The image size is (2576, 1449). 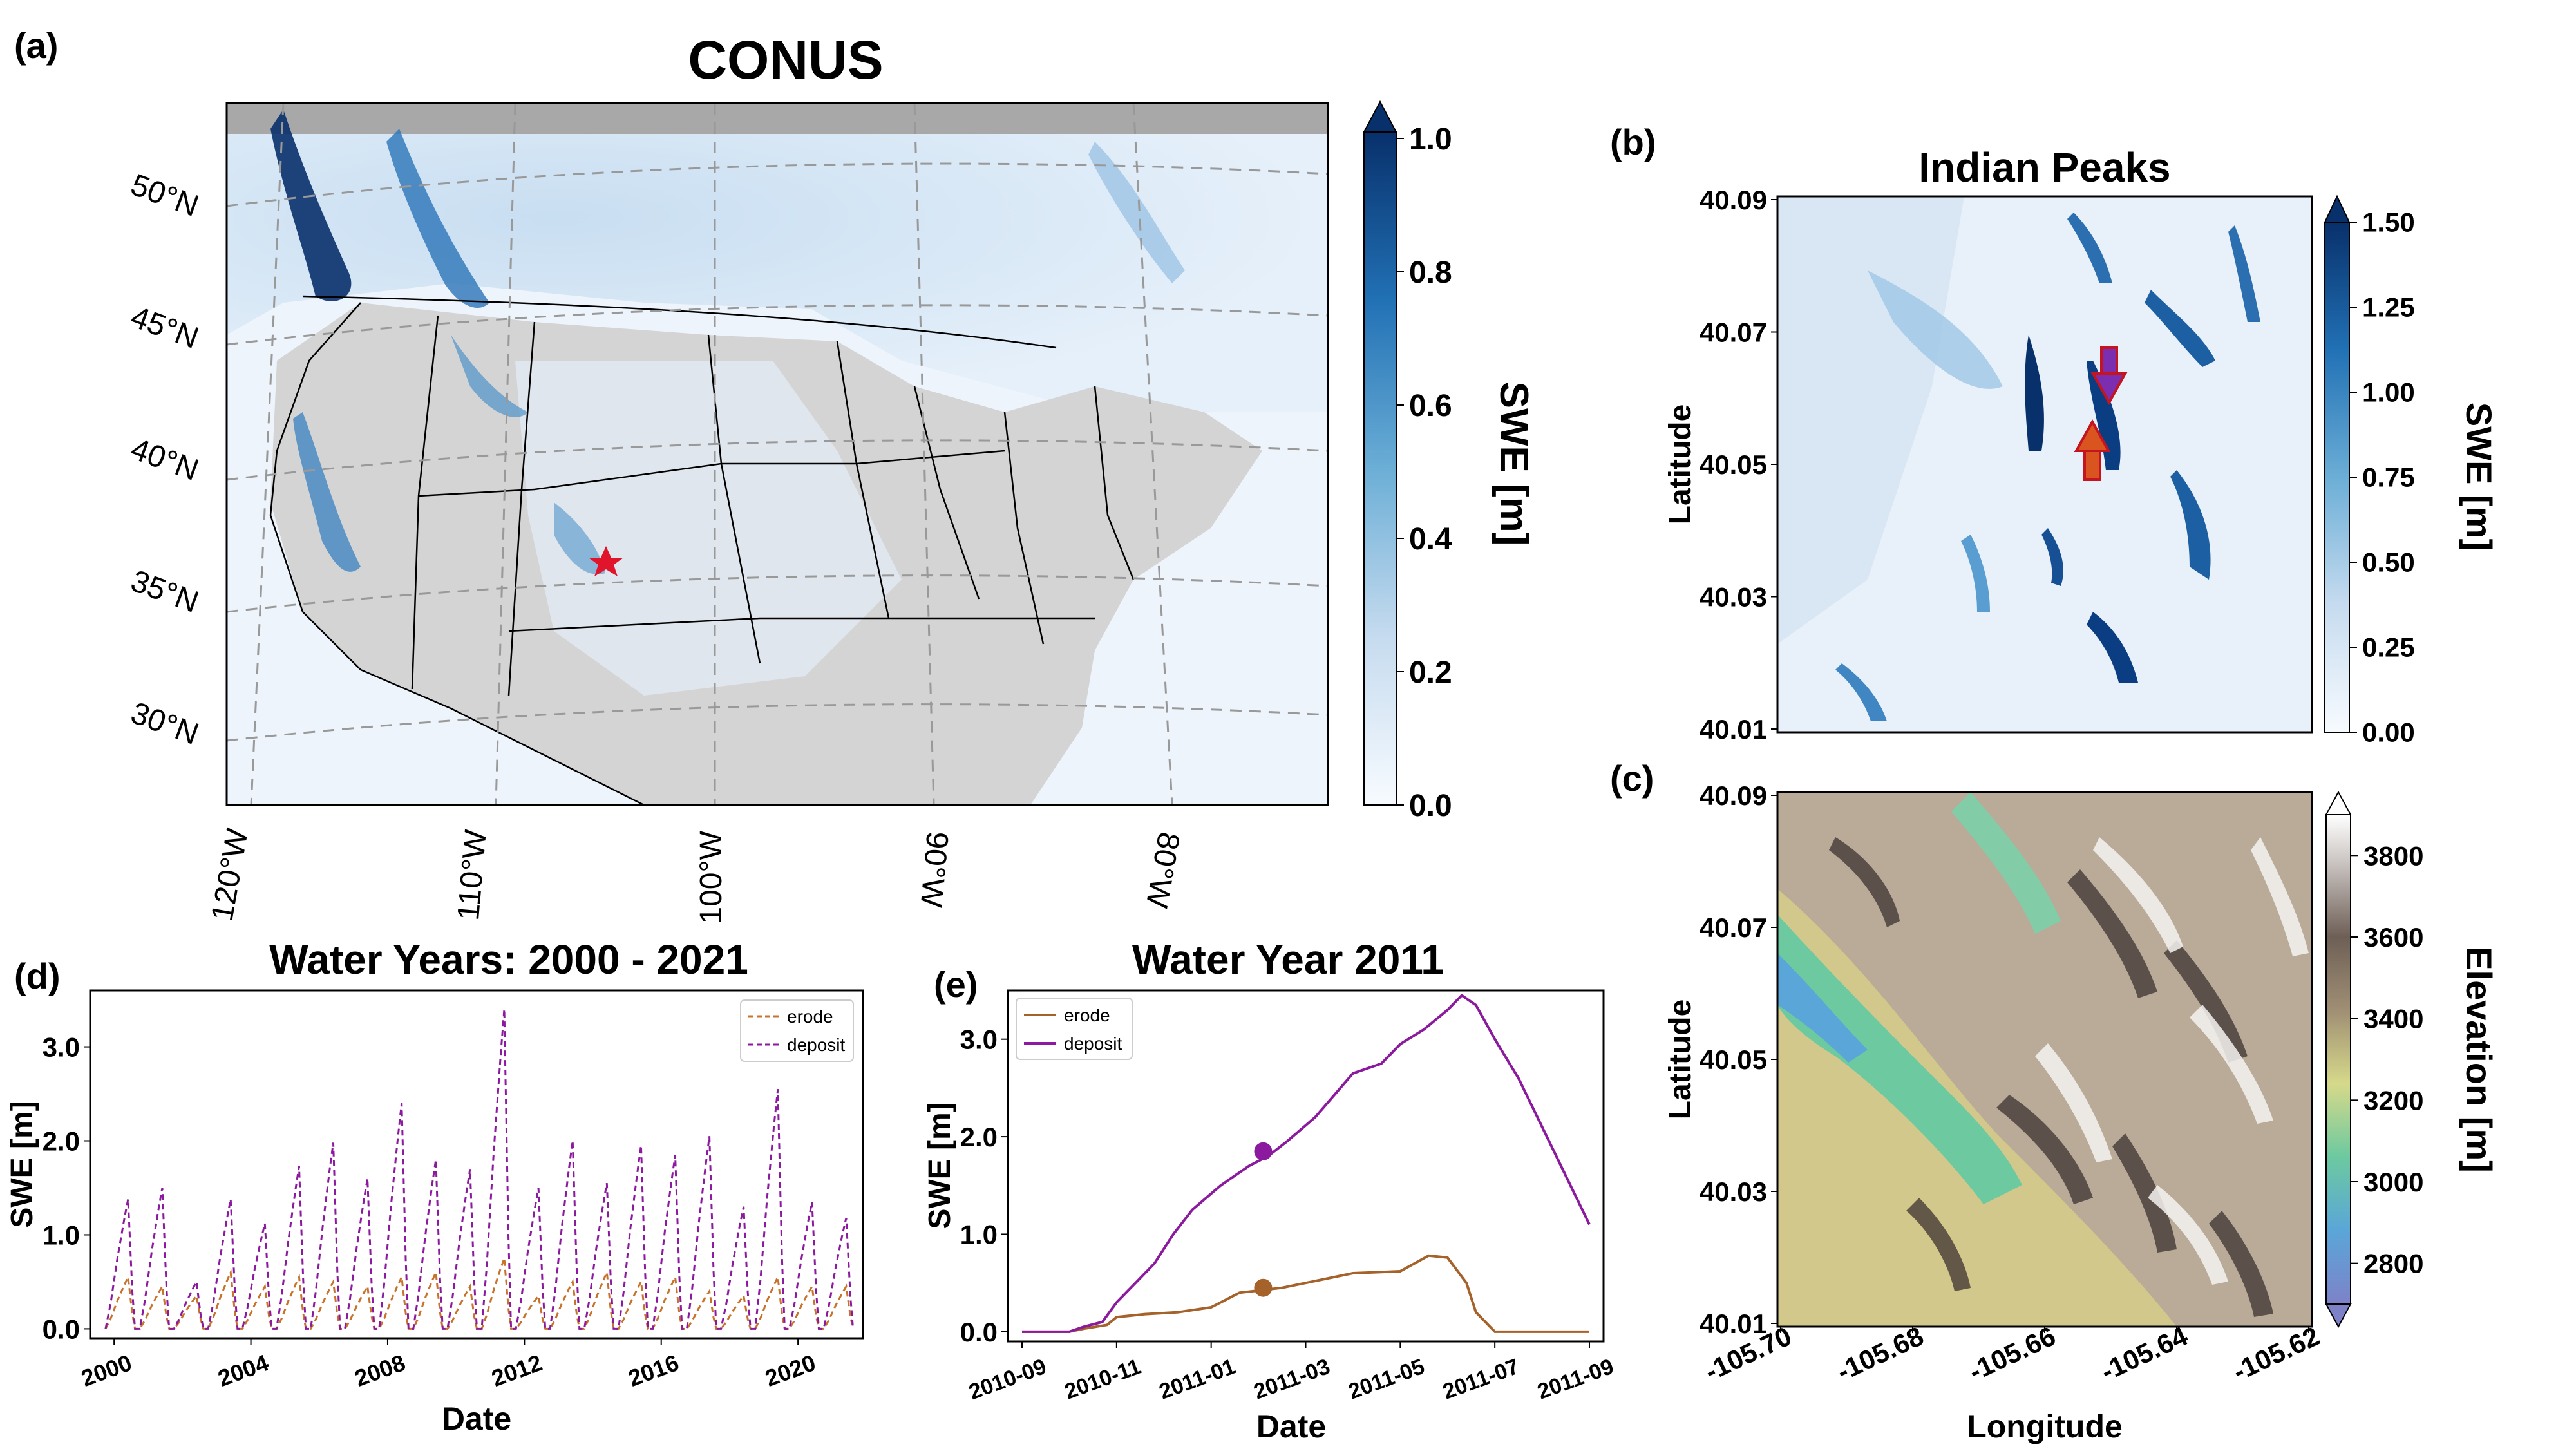 What do you see at coordinates (2388, 562) in the screenshot?
I see `colorbar-b-tick-label: 0.50` at bounding box center [2388, 562].